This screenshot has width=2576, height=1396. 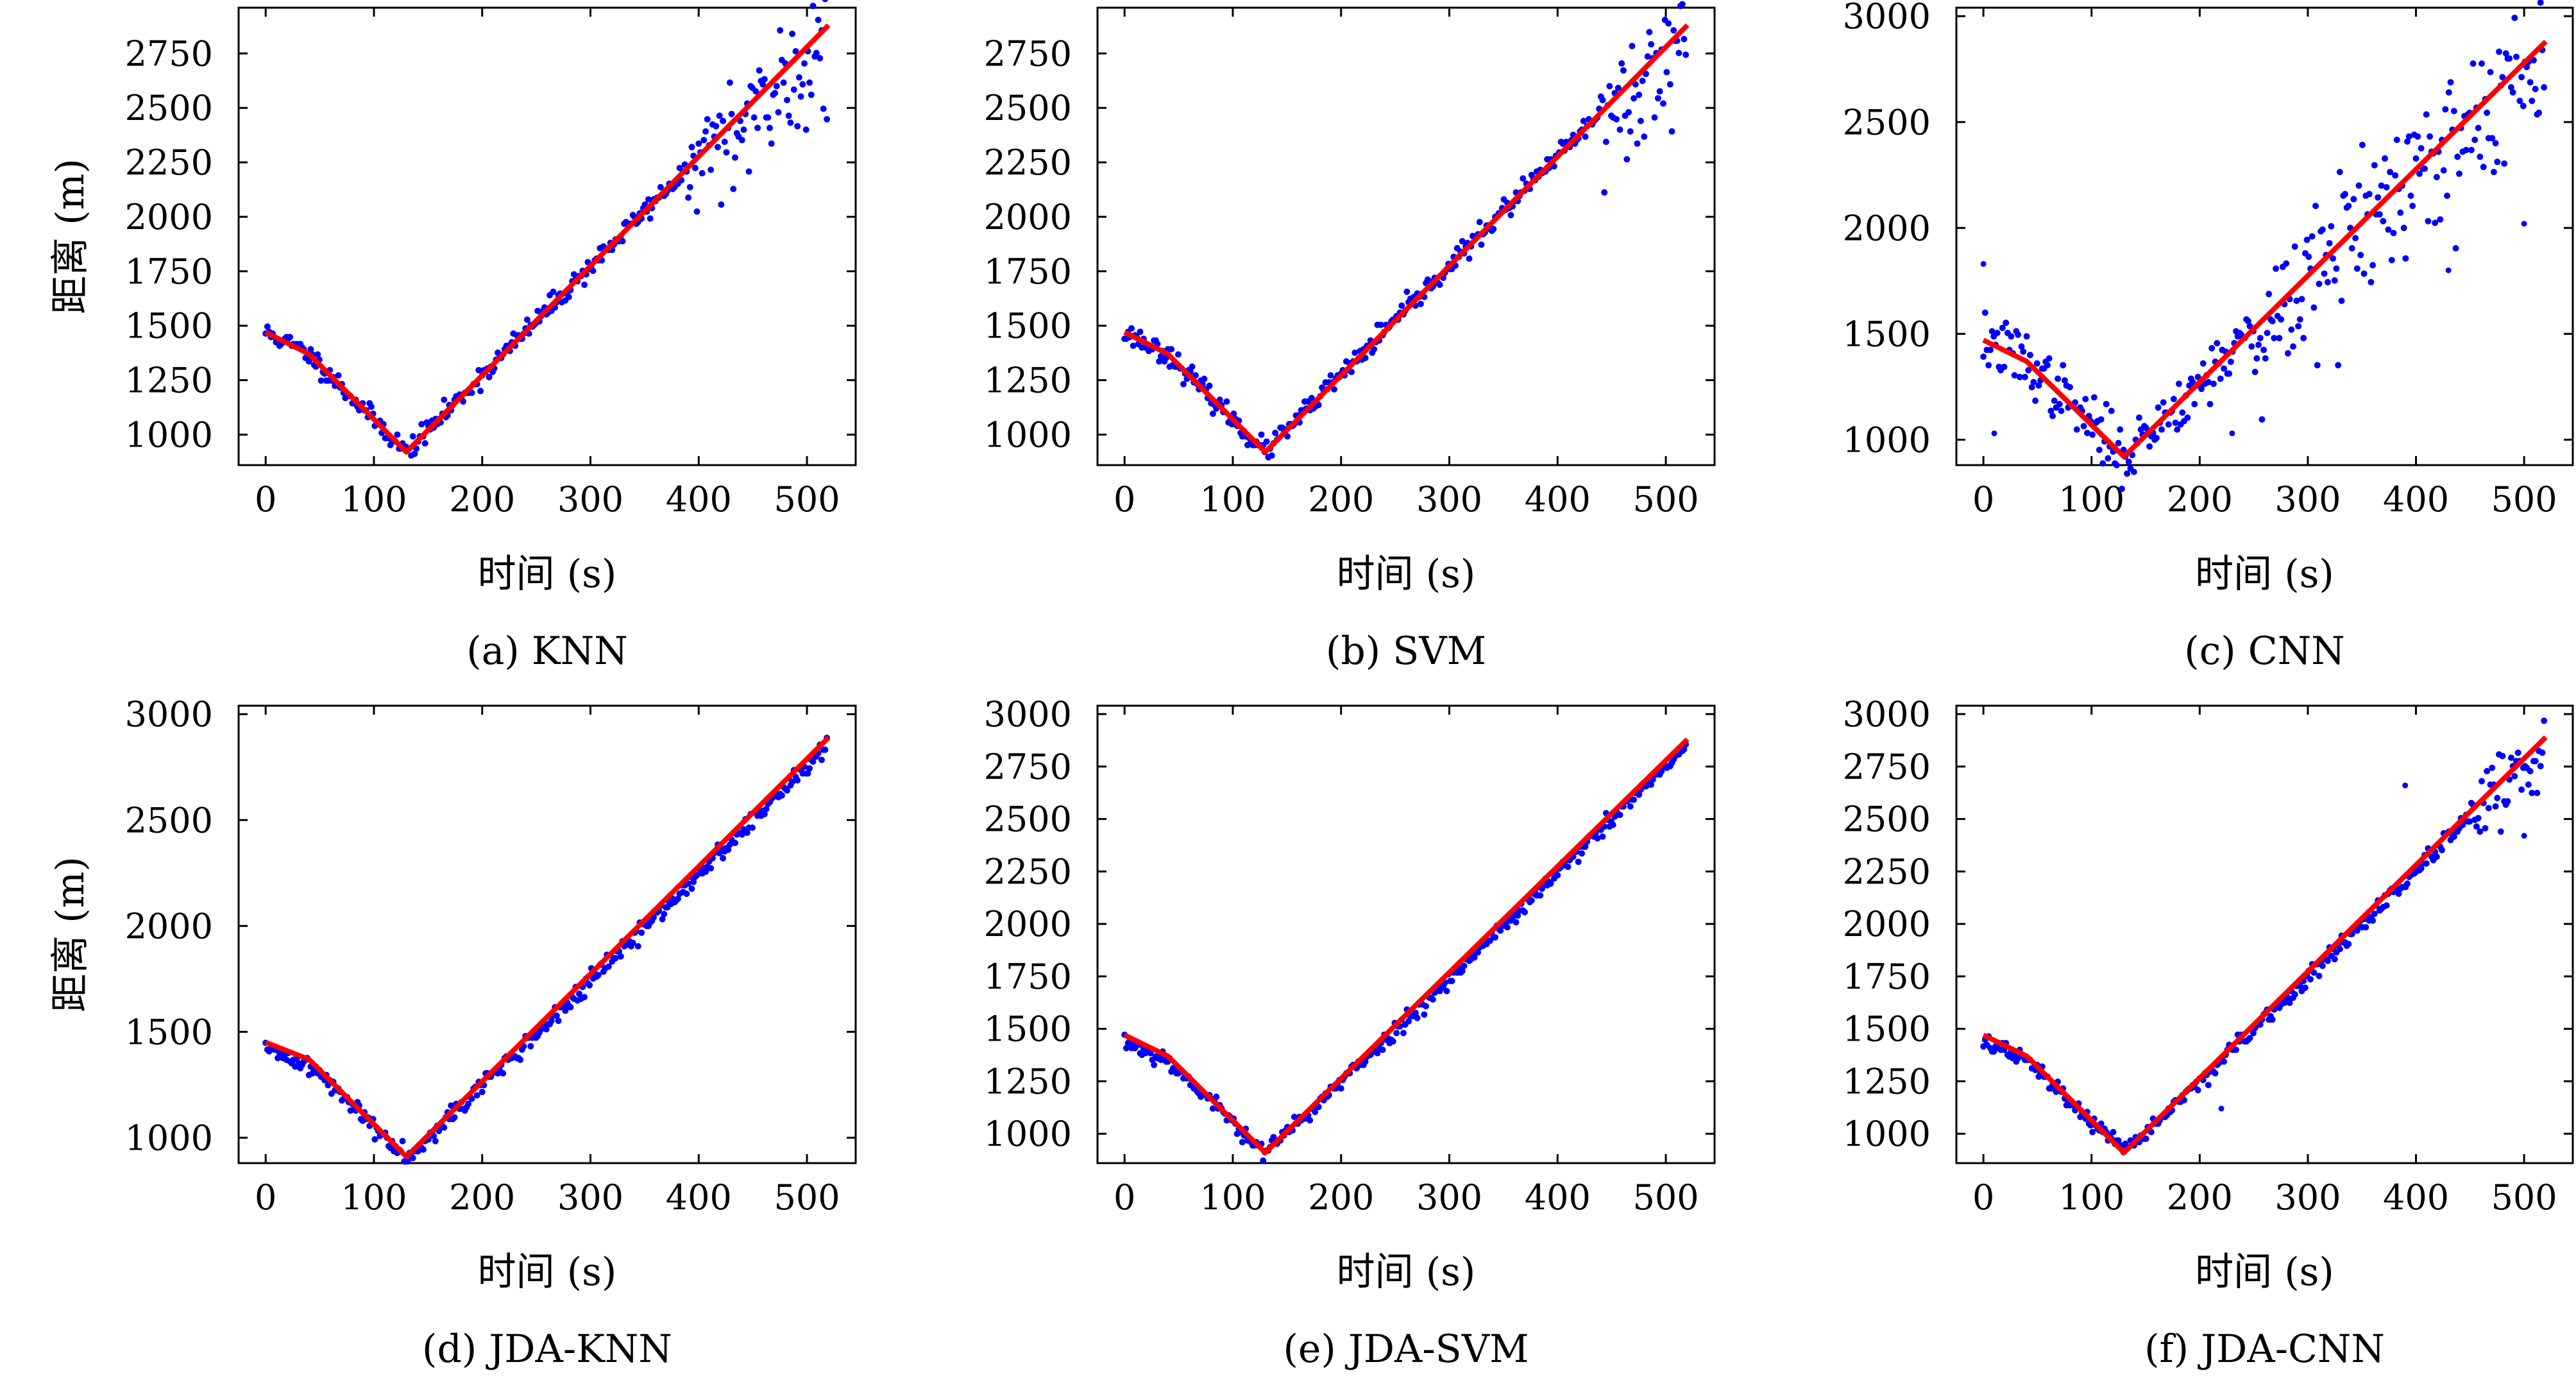 What do you see at coordinates (169, 326) in the screenshot?
I see `y-tick-label: 1500` at bounding box center [169, 326].